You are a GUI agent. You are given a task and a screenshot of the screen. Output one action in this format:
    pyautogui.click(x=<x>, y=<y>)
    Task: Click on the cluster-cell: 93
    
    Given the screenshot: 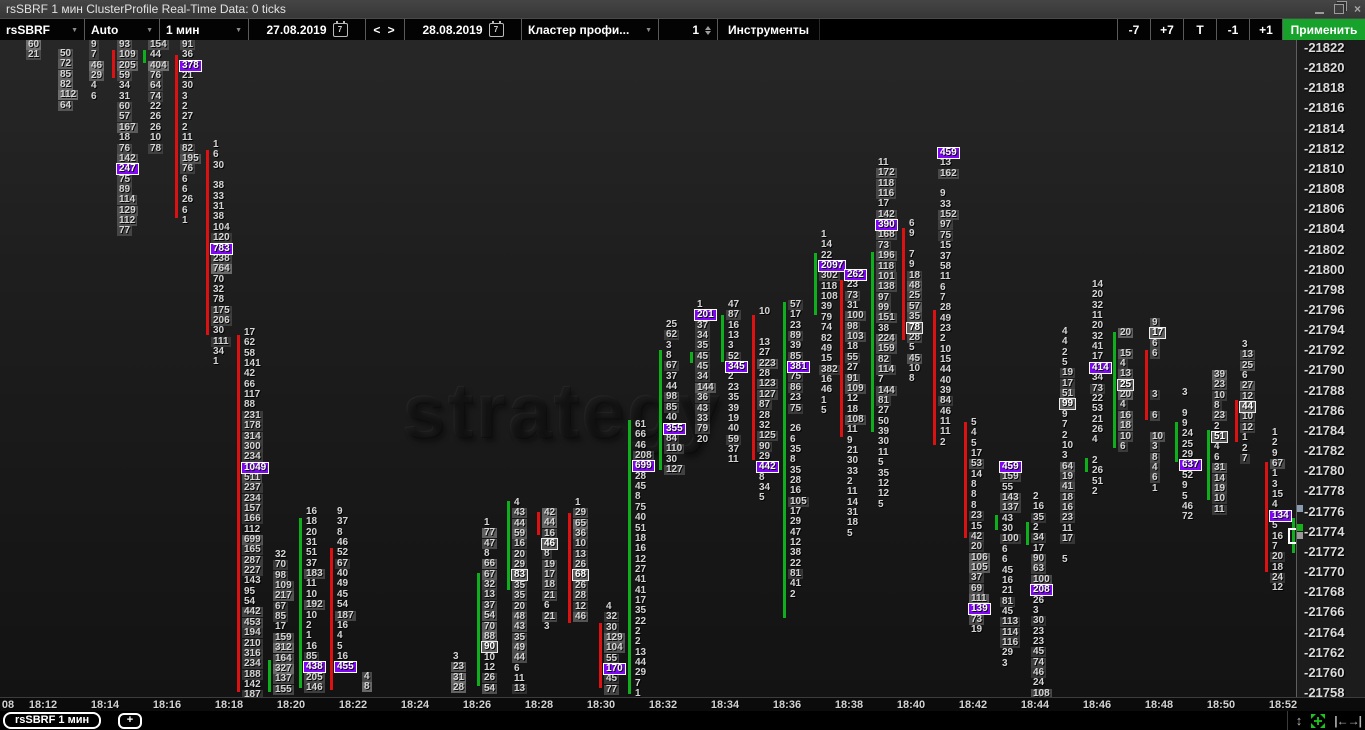 What is the action you would take?
    pyautogui.click(x=125, y=45)
    